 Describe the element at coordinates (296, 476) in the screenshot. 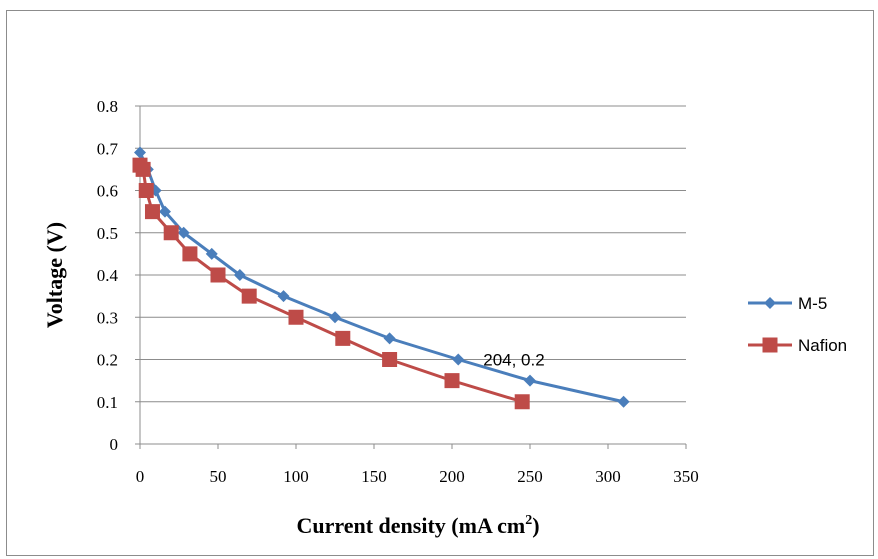

I see `x-tick-label: 100` at that location.